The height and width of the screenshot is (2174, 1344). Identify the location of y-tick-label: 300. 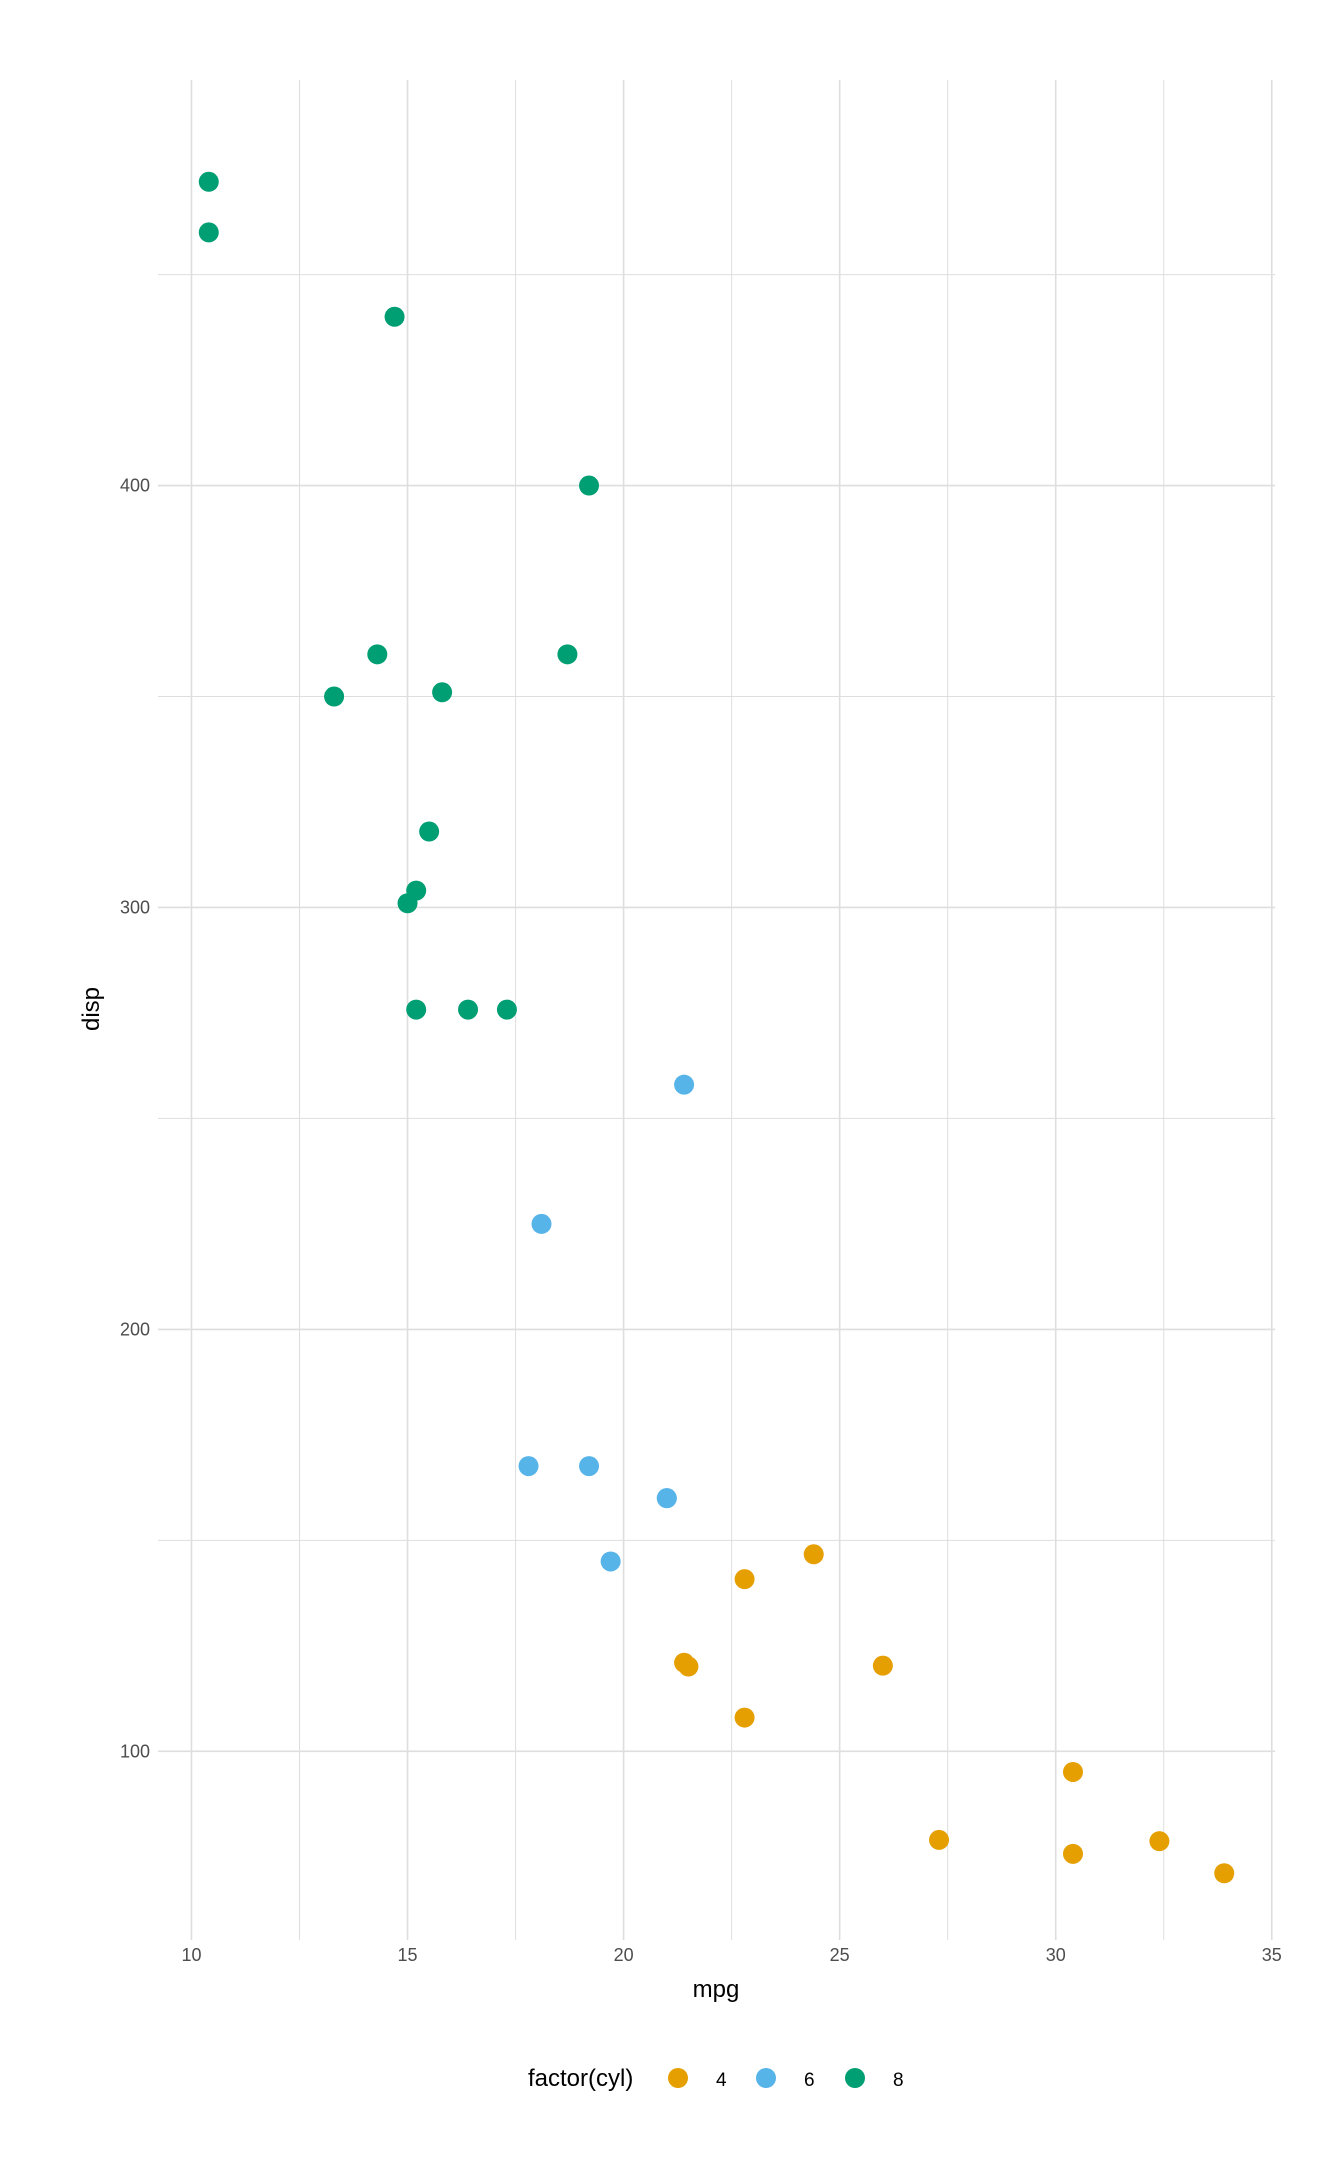
(135, 907).